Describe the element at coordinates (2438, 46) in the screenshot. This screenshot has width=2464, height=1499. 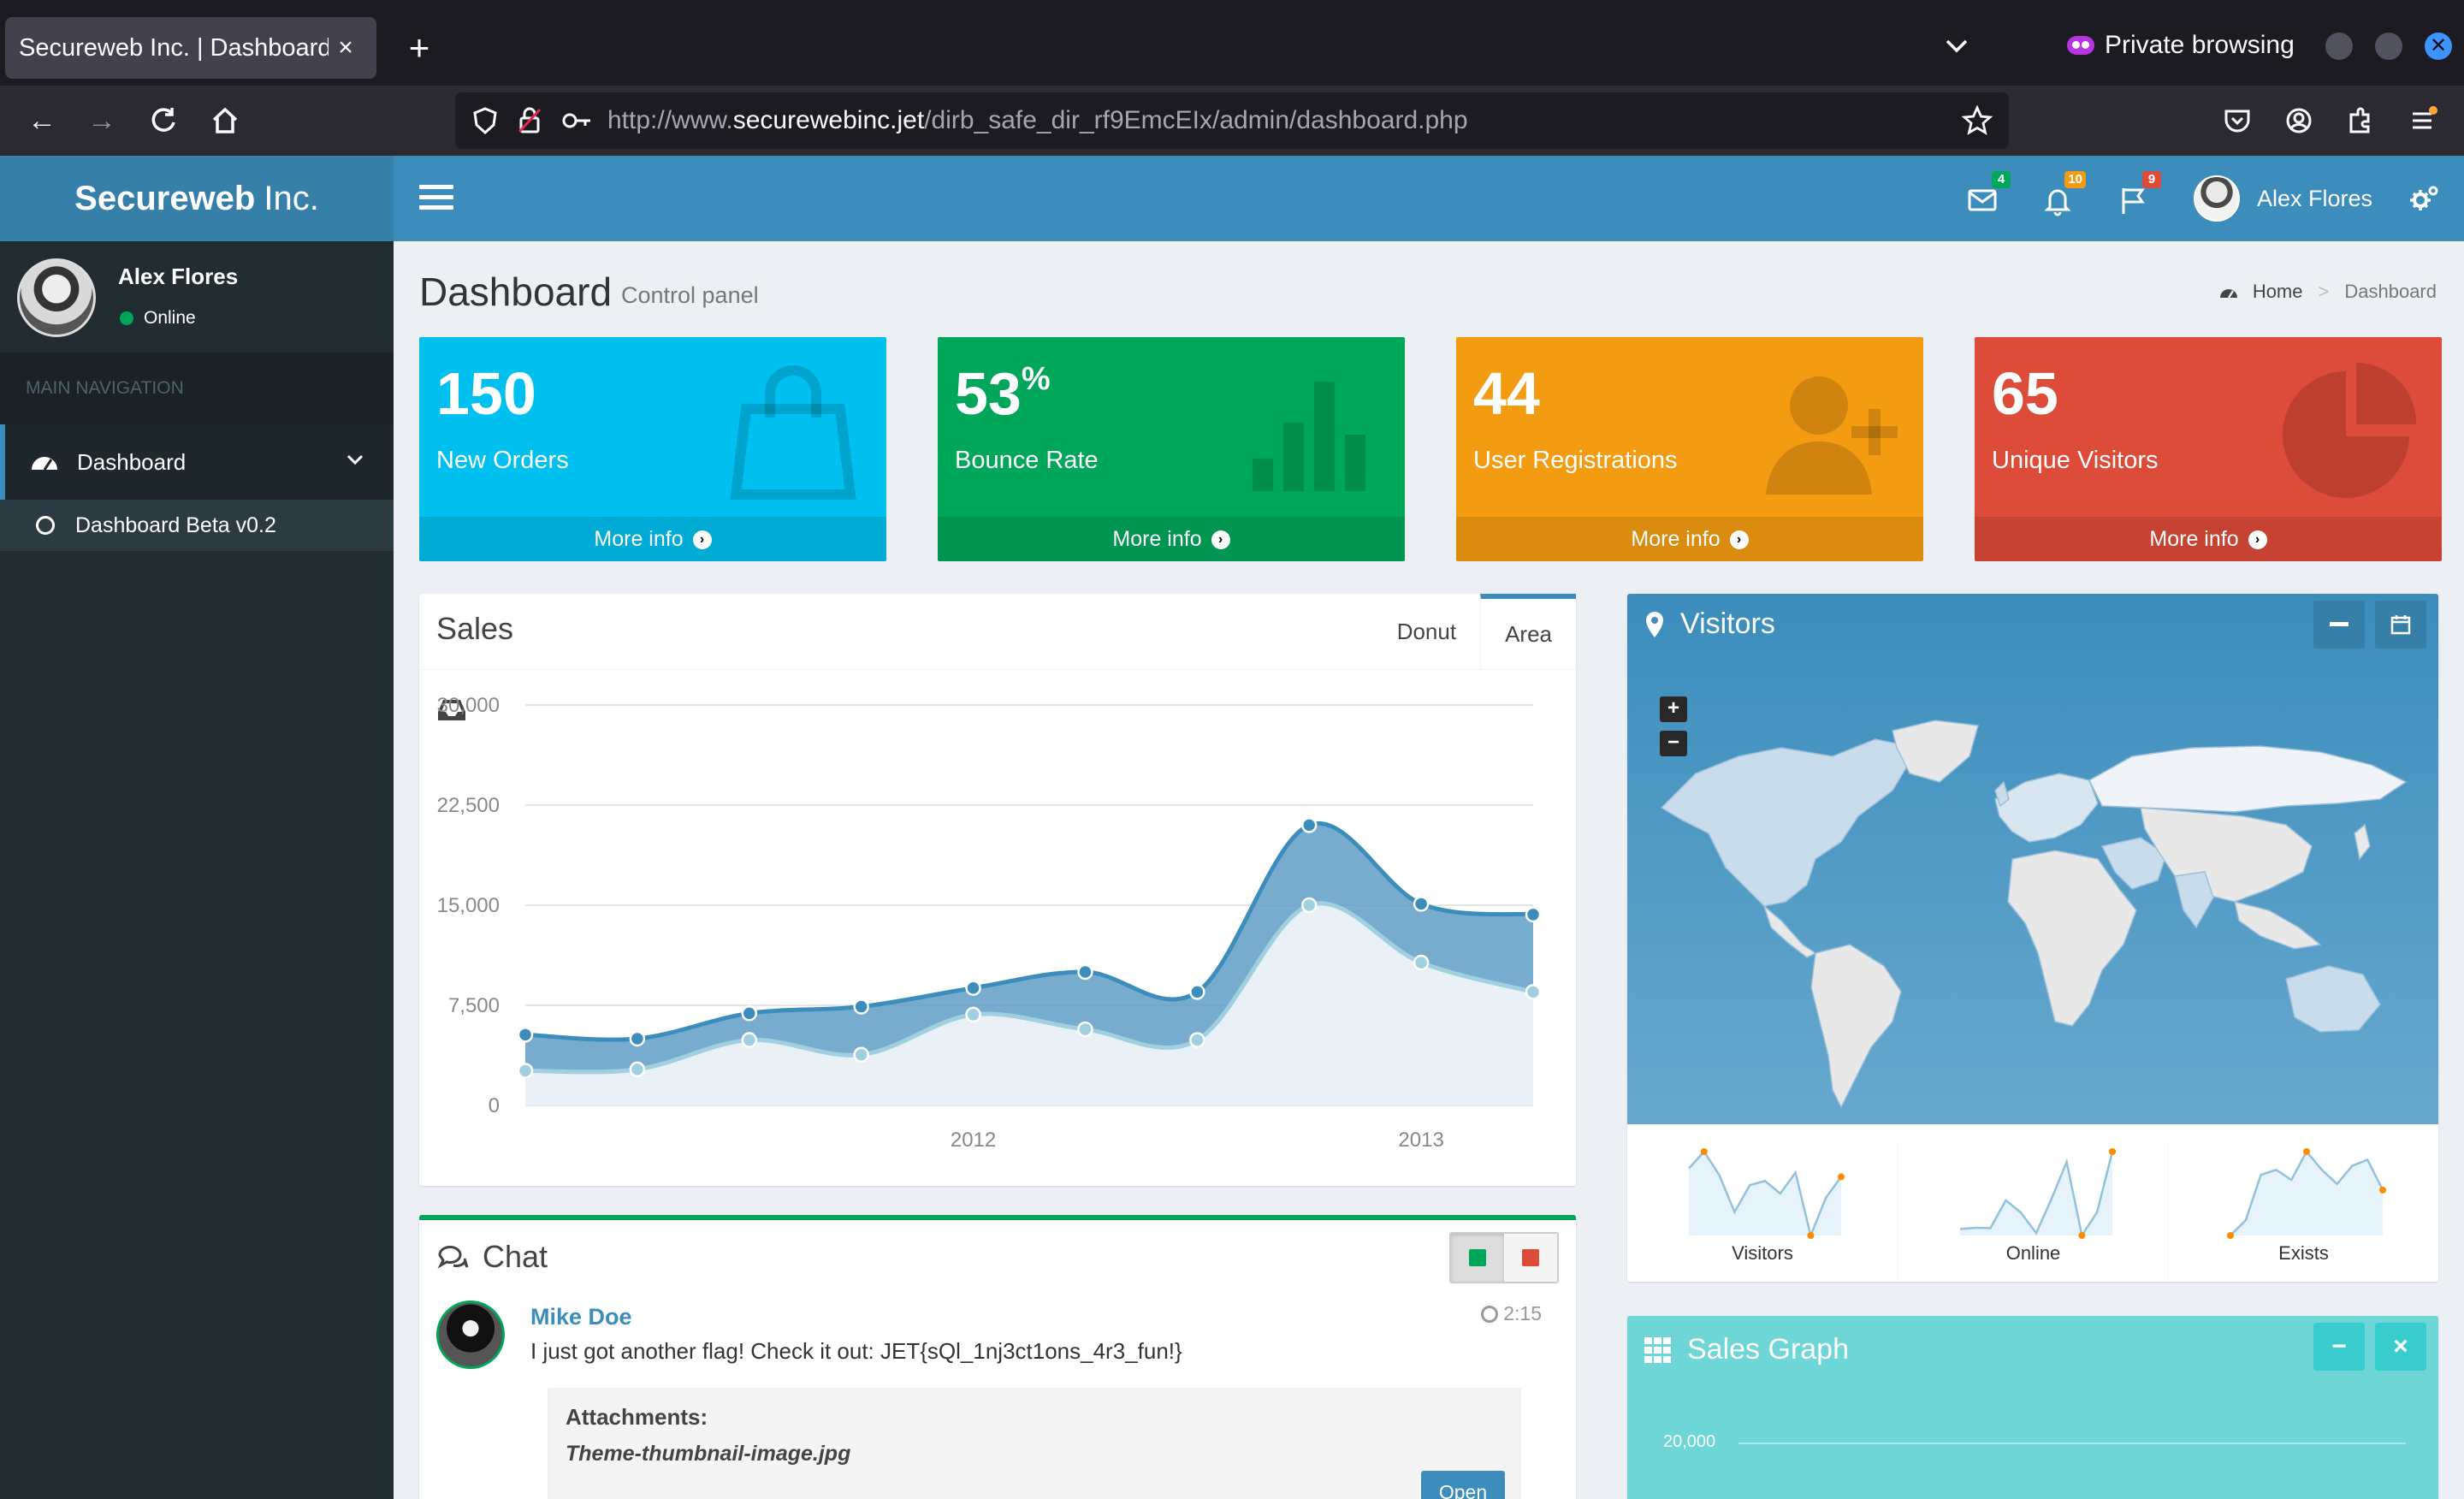
I see `window-close-button: ✕` at that location.